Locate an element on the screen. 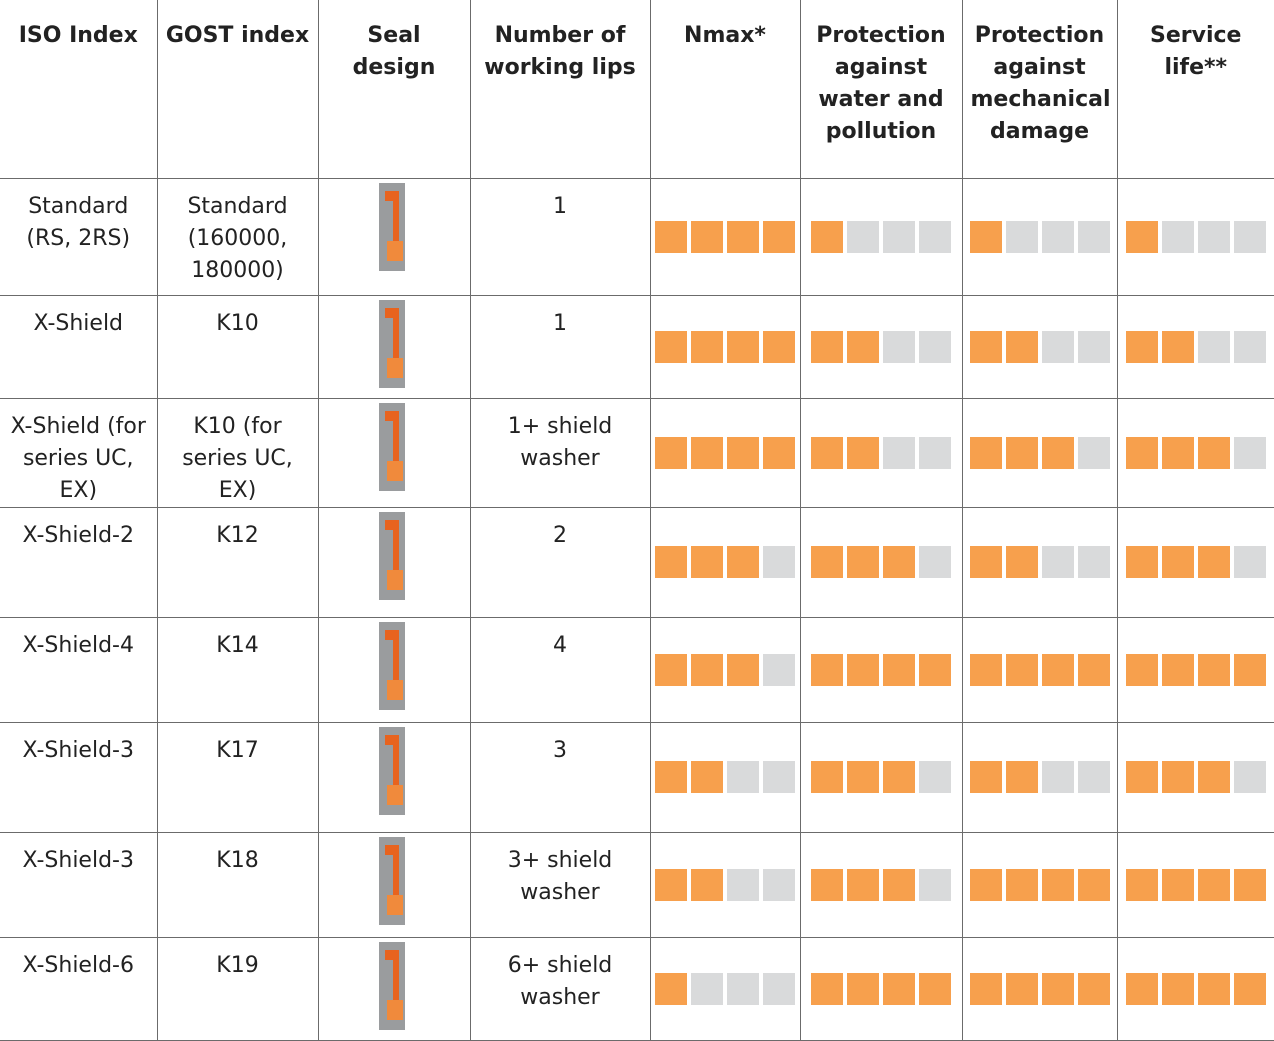 This screenshot has width=1274, height=1041. lips-cell: 2 is located at coordinates (560, 562).